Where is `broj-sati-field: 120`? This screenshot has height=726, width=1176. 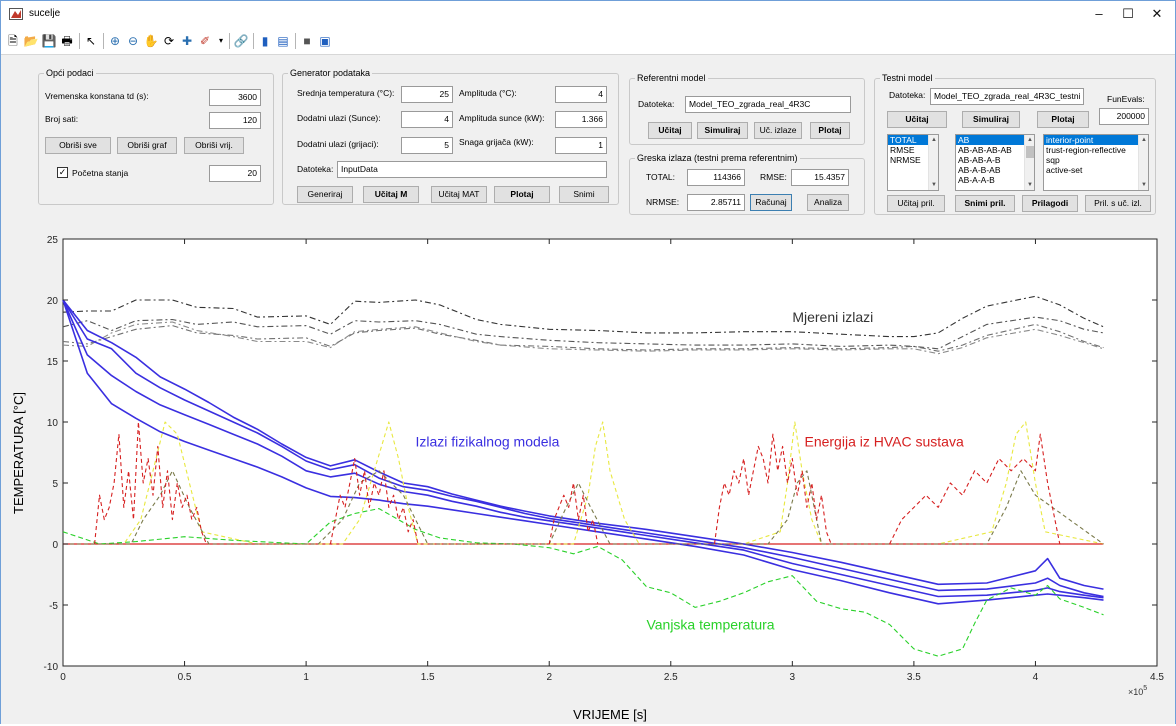
broj-sati-field: 120 is located at coordinates (235, 120).